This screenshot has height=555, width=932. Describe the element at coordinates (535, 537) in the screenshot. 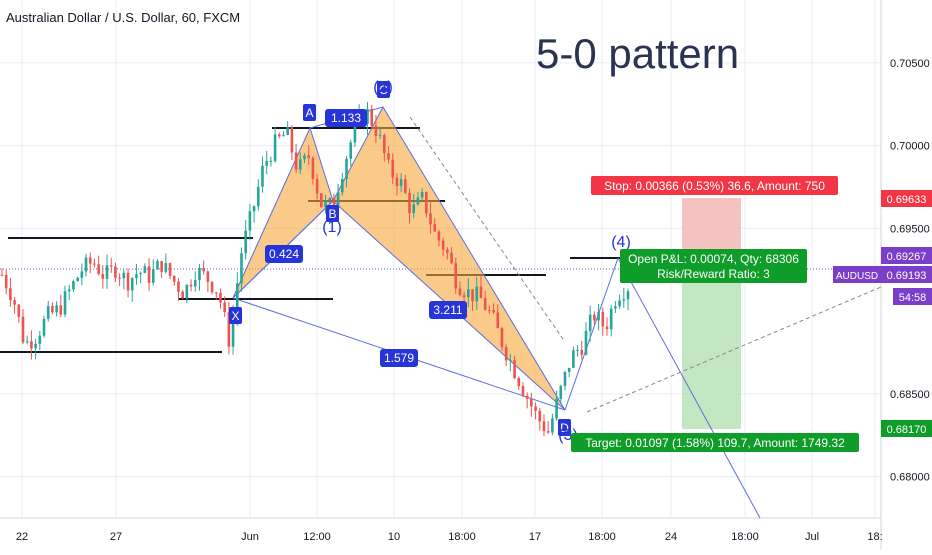

I see `x-tick-label: 17` at that location.